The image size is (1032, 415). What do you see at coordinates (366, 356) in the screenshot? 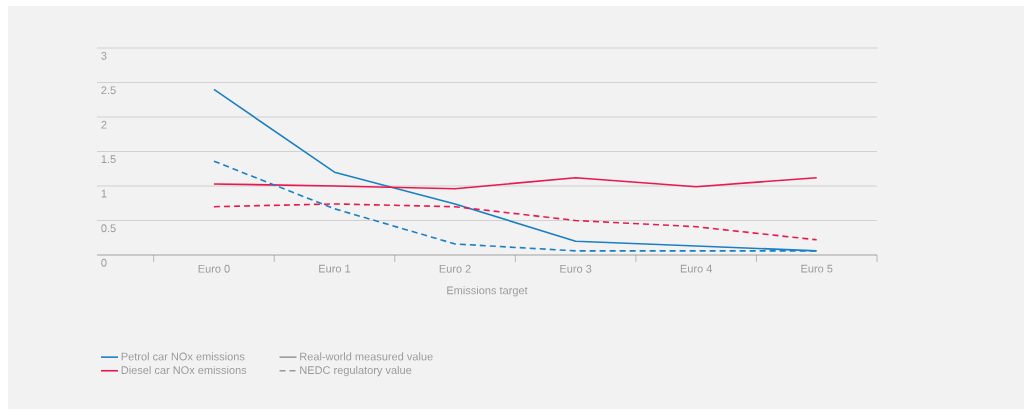
I see `legend-label: Real-world measured value` at bounding box center [366, 356].